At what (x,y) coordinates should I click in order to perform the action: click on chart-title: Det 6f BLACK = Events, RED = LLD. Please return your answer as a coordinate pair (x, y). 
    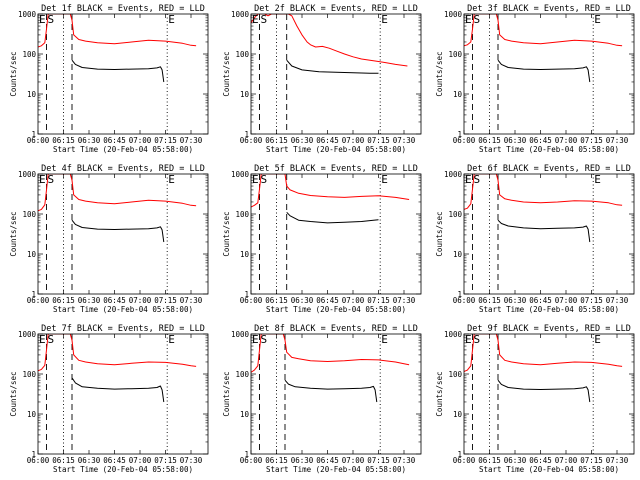
    Looking at the image, I should click on (549, 169).